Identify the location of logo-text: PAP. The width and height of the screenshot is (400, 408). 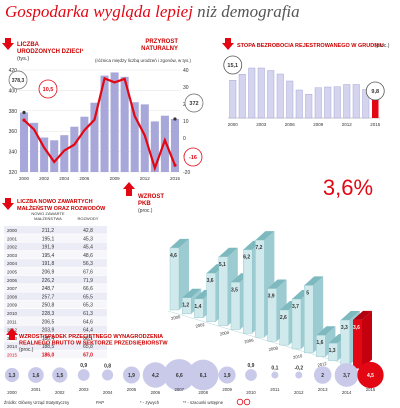
(100, 402).